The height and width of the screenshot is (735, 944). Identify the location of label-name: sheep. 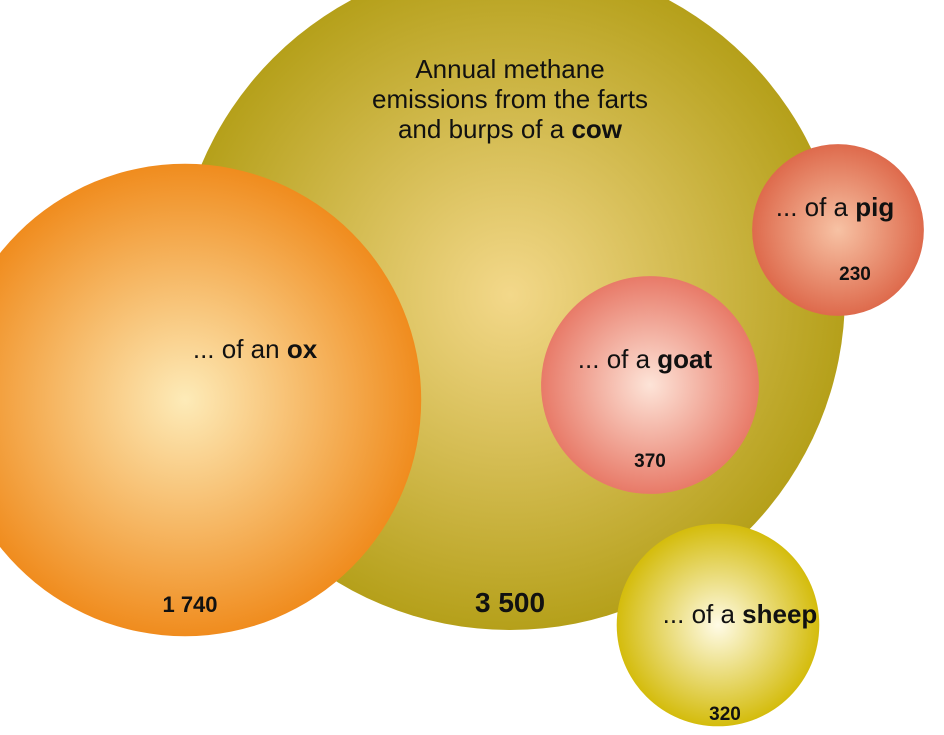
(780, 614).